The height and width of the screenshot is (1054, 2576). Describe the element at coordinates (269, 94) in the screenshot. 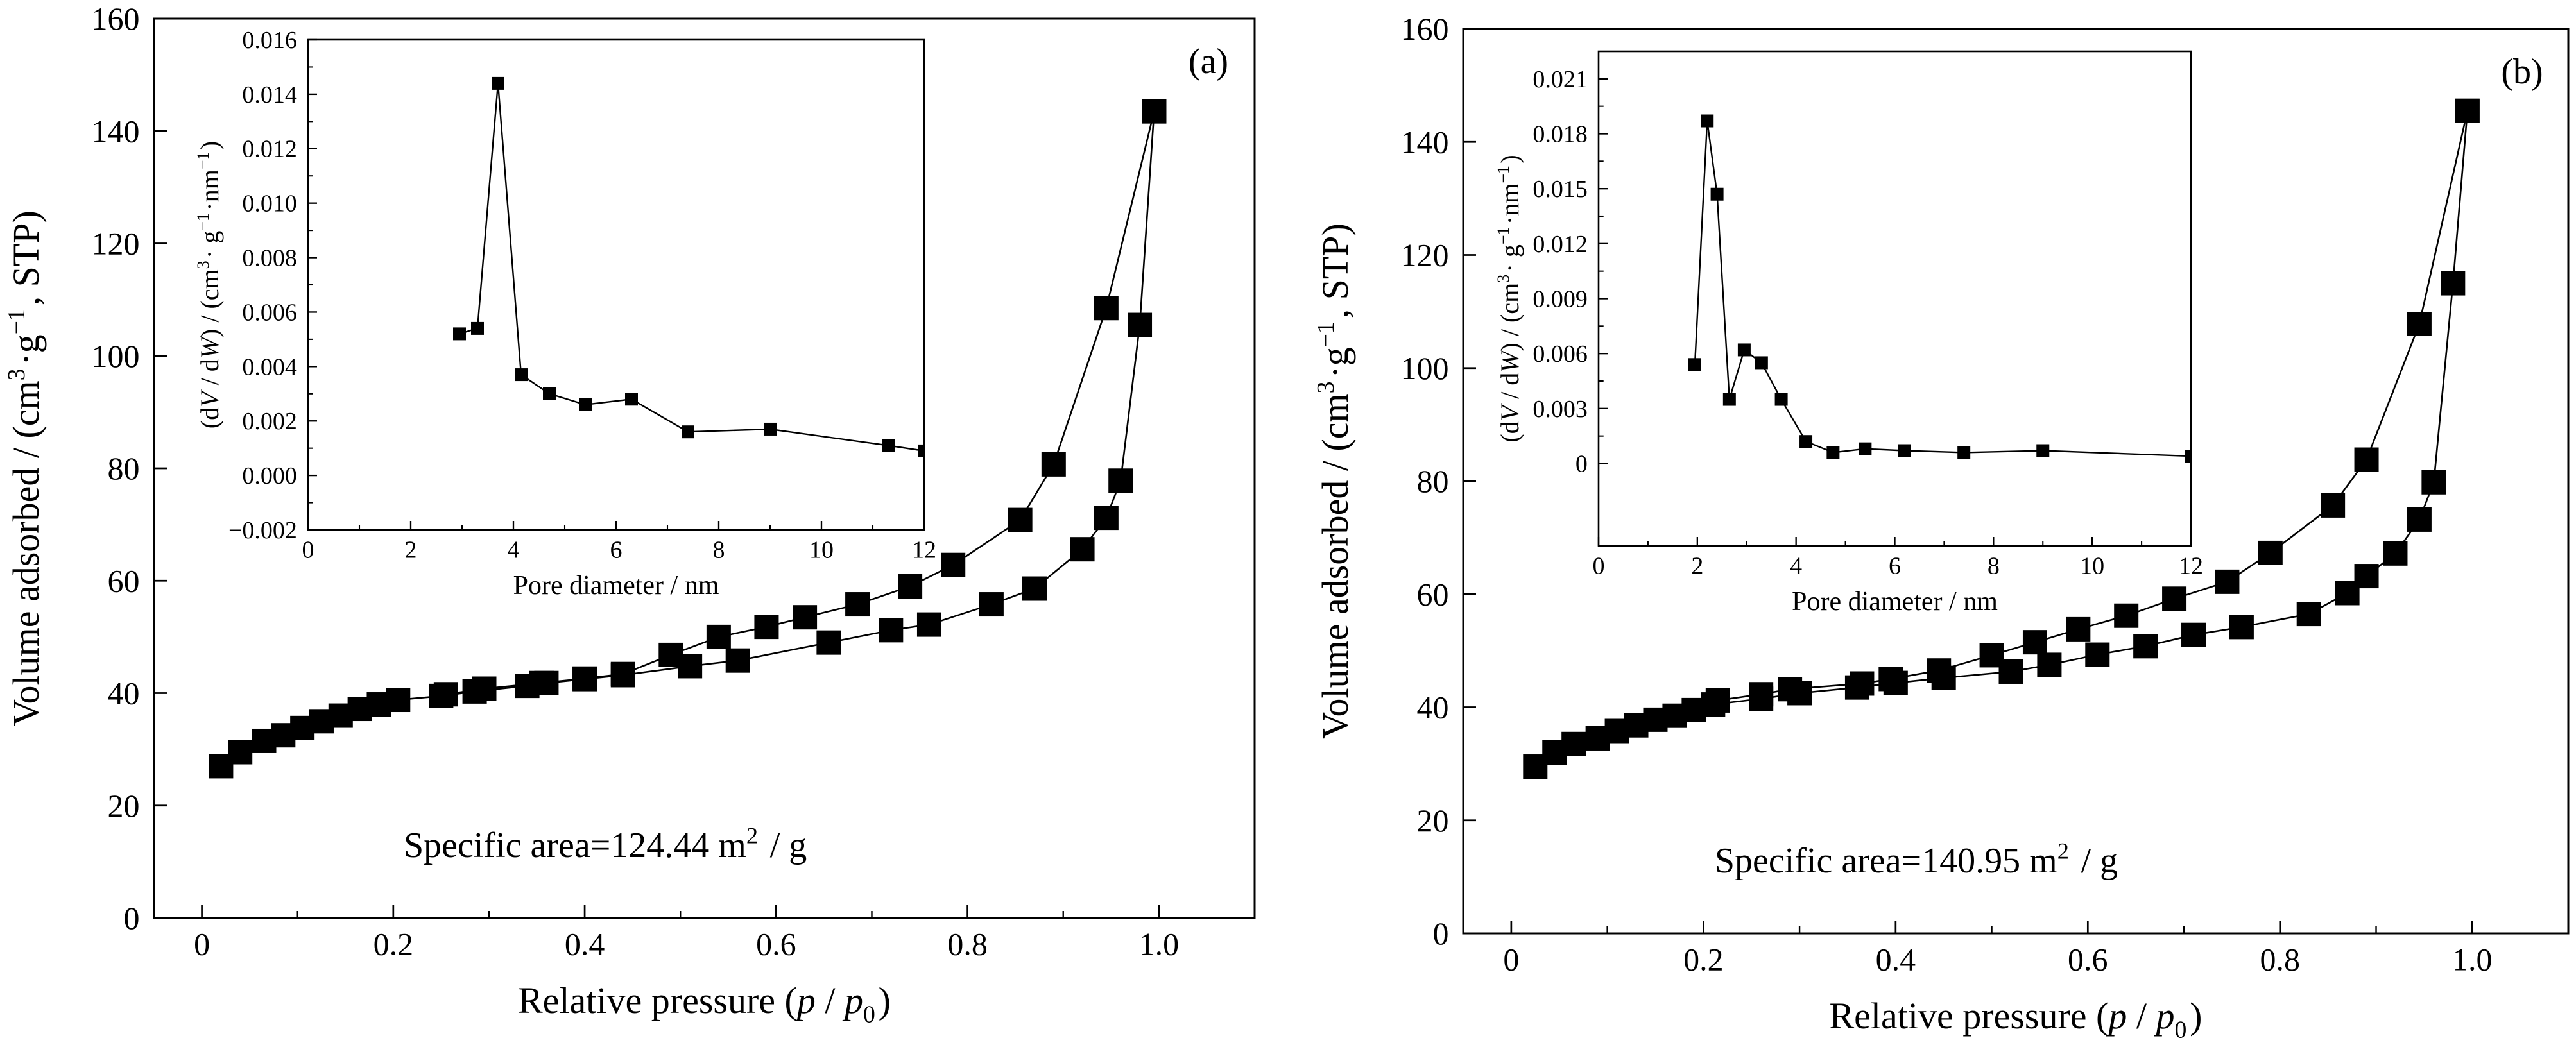

I see `inset-y-tick-label: 0.014` at that location.